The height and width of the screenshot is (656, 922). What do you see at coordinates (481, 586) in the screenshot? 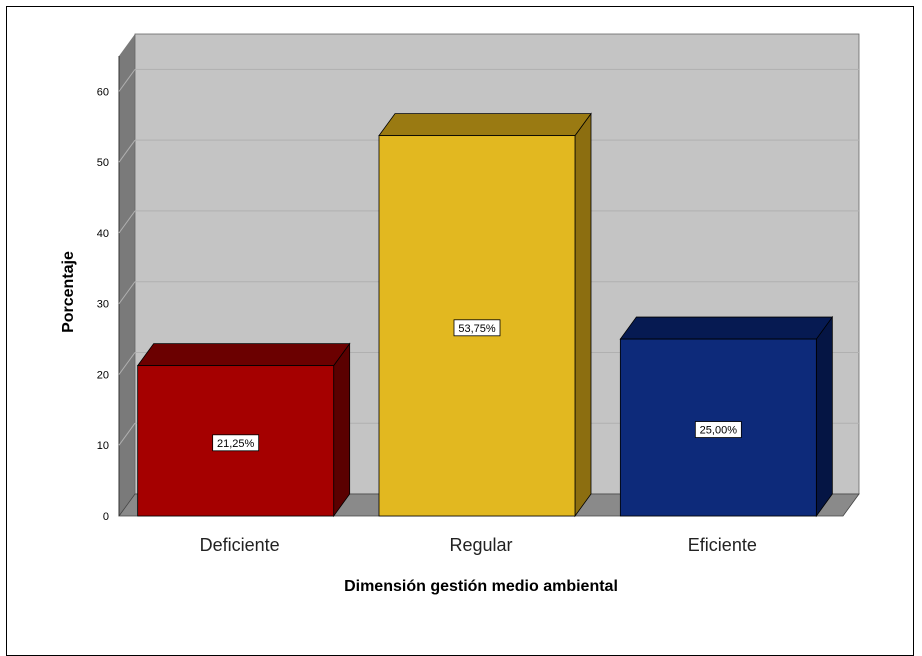
I see `x-axis-title: Dimensión gestión medio ambiental` at bounding box center [481, 586].